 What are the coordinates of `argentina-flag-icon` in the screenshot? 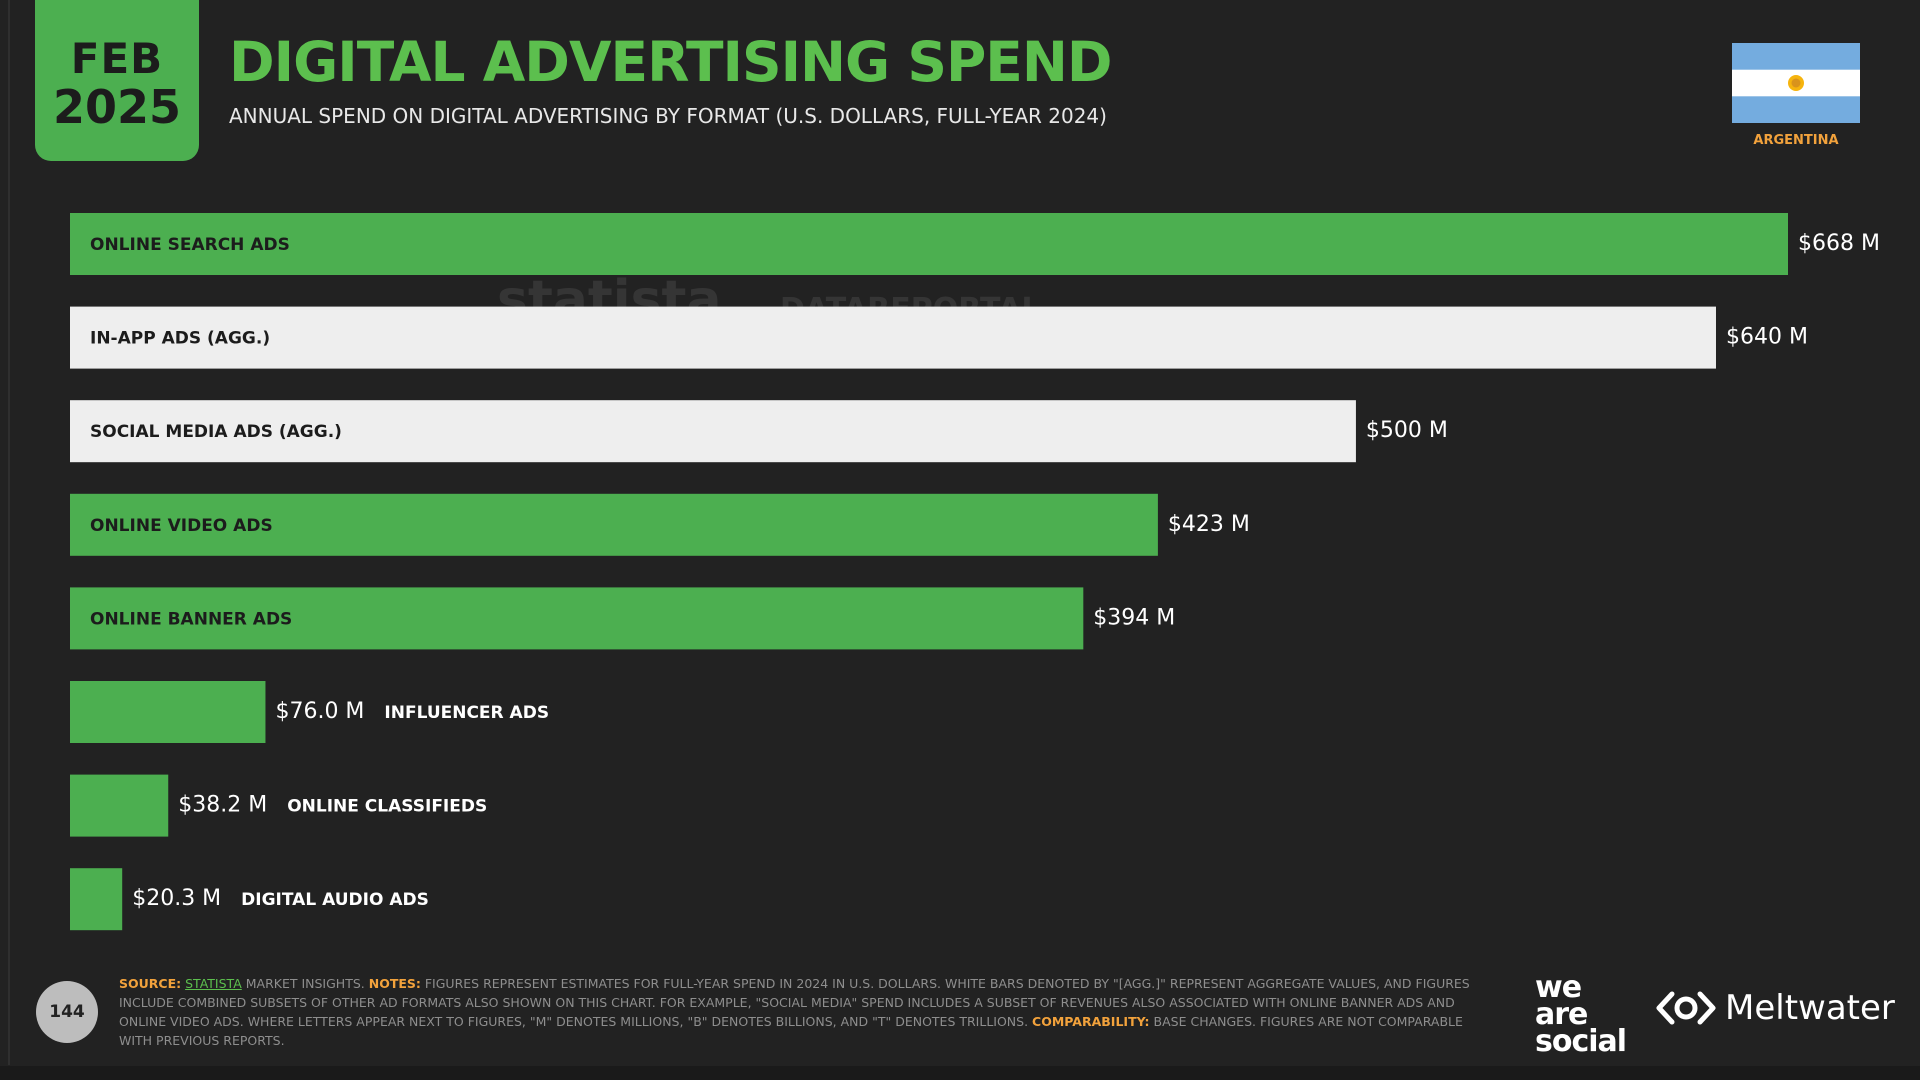 It's located at (1796, 83).